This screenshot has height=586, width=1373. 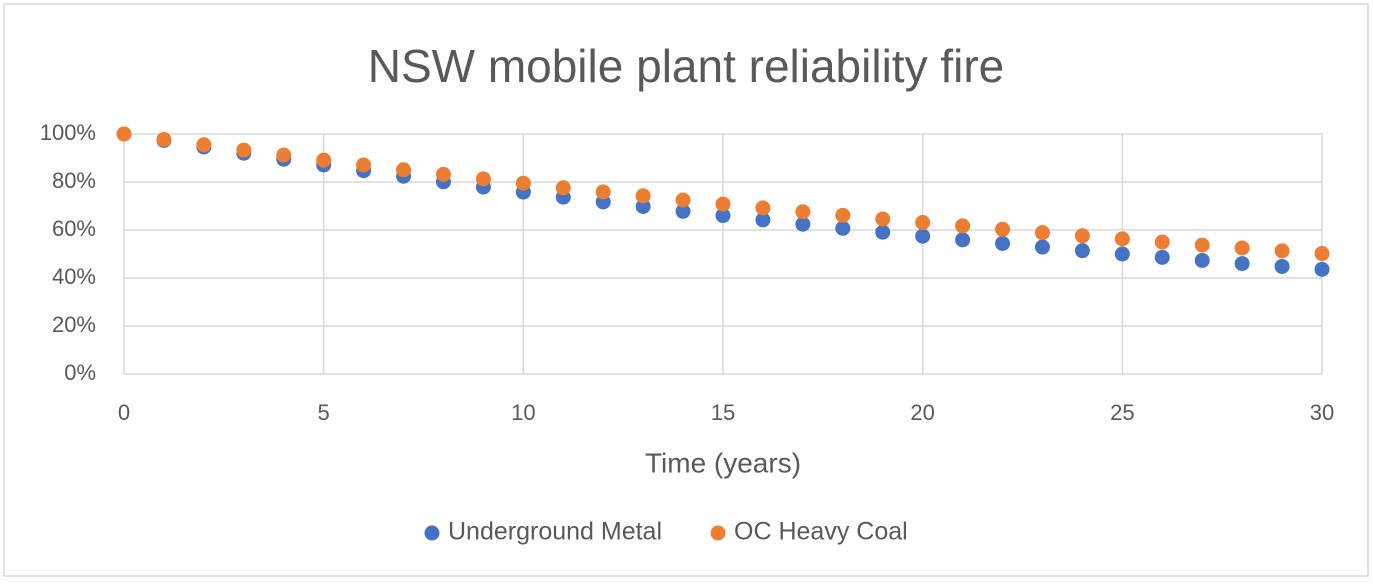 I want to click on y-tick-label: 20%, so click(x=74, y=324).